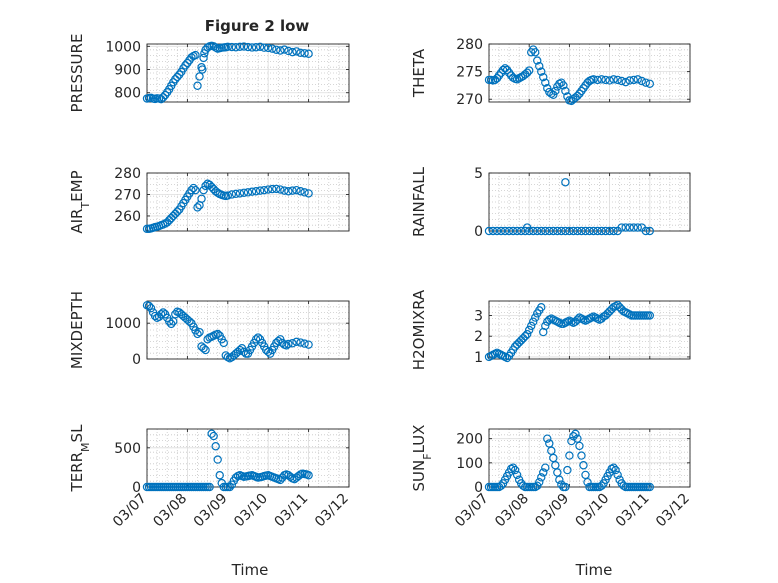 Image resolution: width=778 pixels, height=583 pixels. What do you see at coordinates (85, 447) in the screenshot?
I see `y-axis-label-sub: M` at bounding box center [85, 447].